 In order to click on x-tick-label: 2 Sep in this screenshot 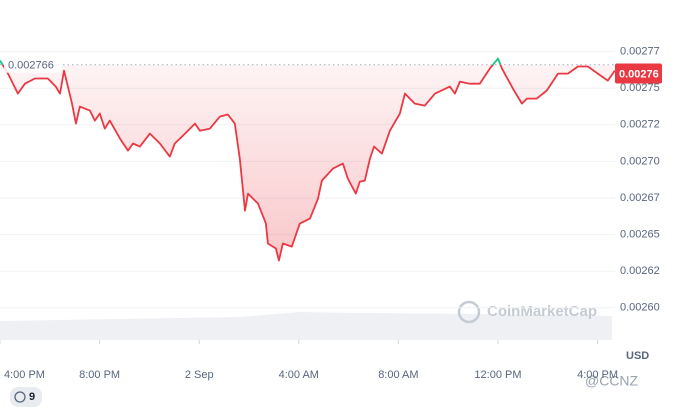, I will do `click(199, 375)`.